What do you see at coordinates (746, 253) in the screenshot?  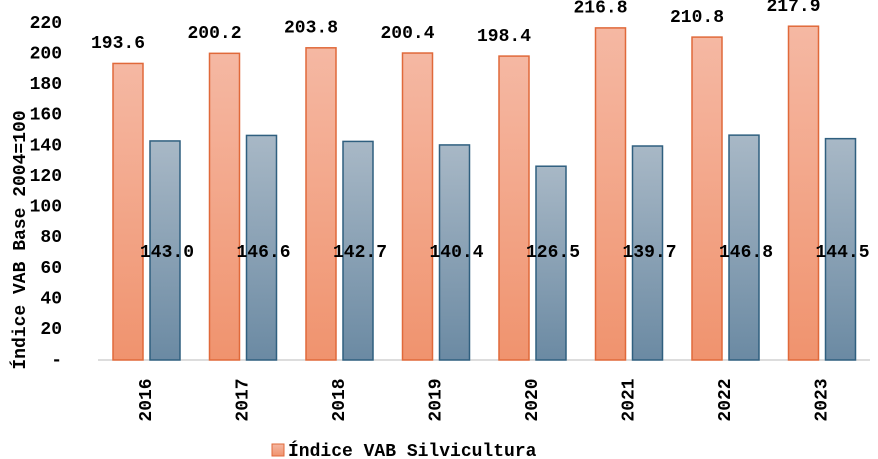 I see `data-label: 146.8` at bounding box center [746, 253].